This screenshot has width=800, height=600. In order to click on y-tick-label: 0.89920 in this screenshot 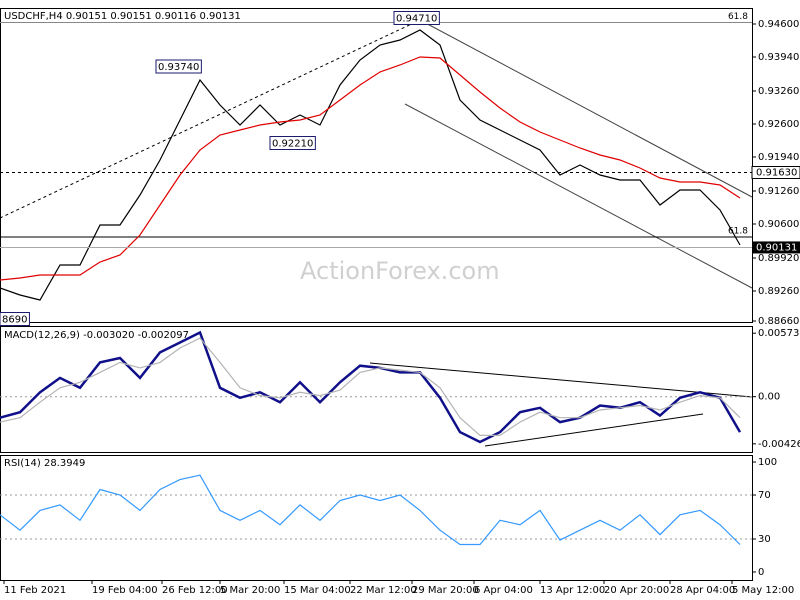, I will do `click(778, 258)`.